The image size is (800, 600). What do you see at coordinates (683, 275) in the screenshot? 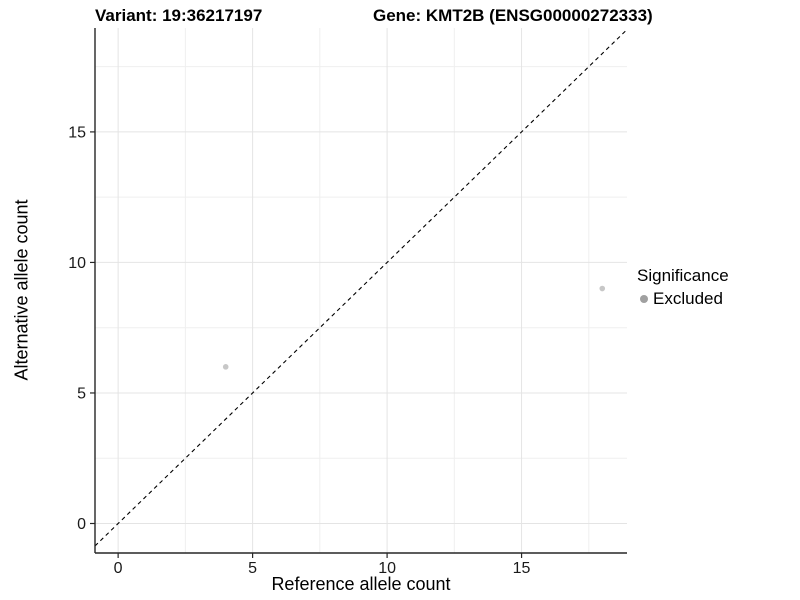
I see `legend-title: Significance` at bounding box center [683, 275].